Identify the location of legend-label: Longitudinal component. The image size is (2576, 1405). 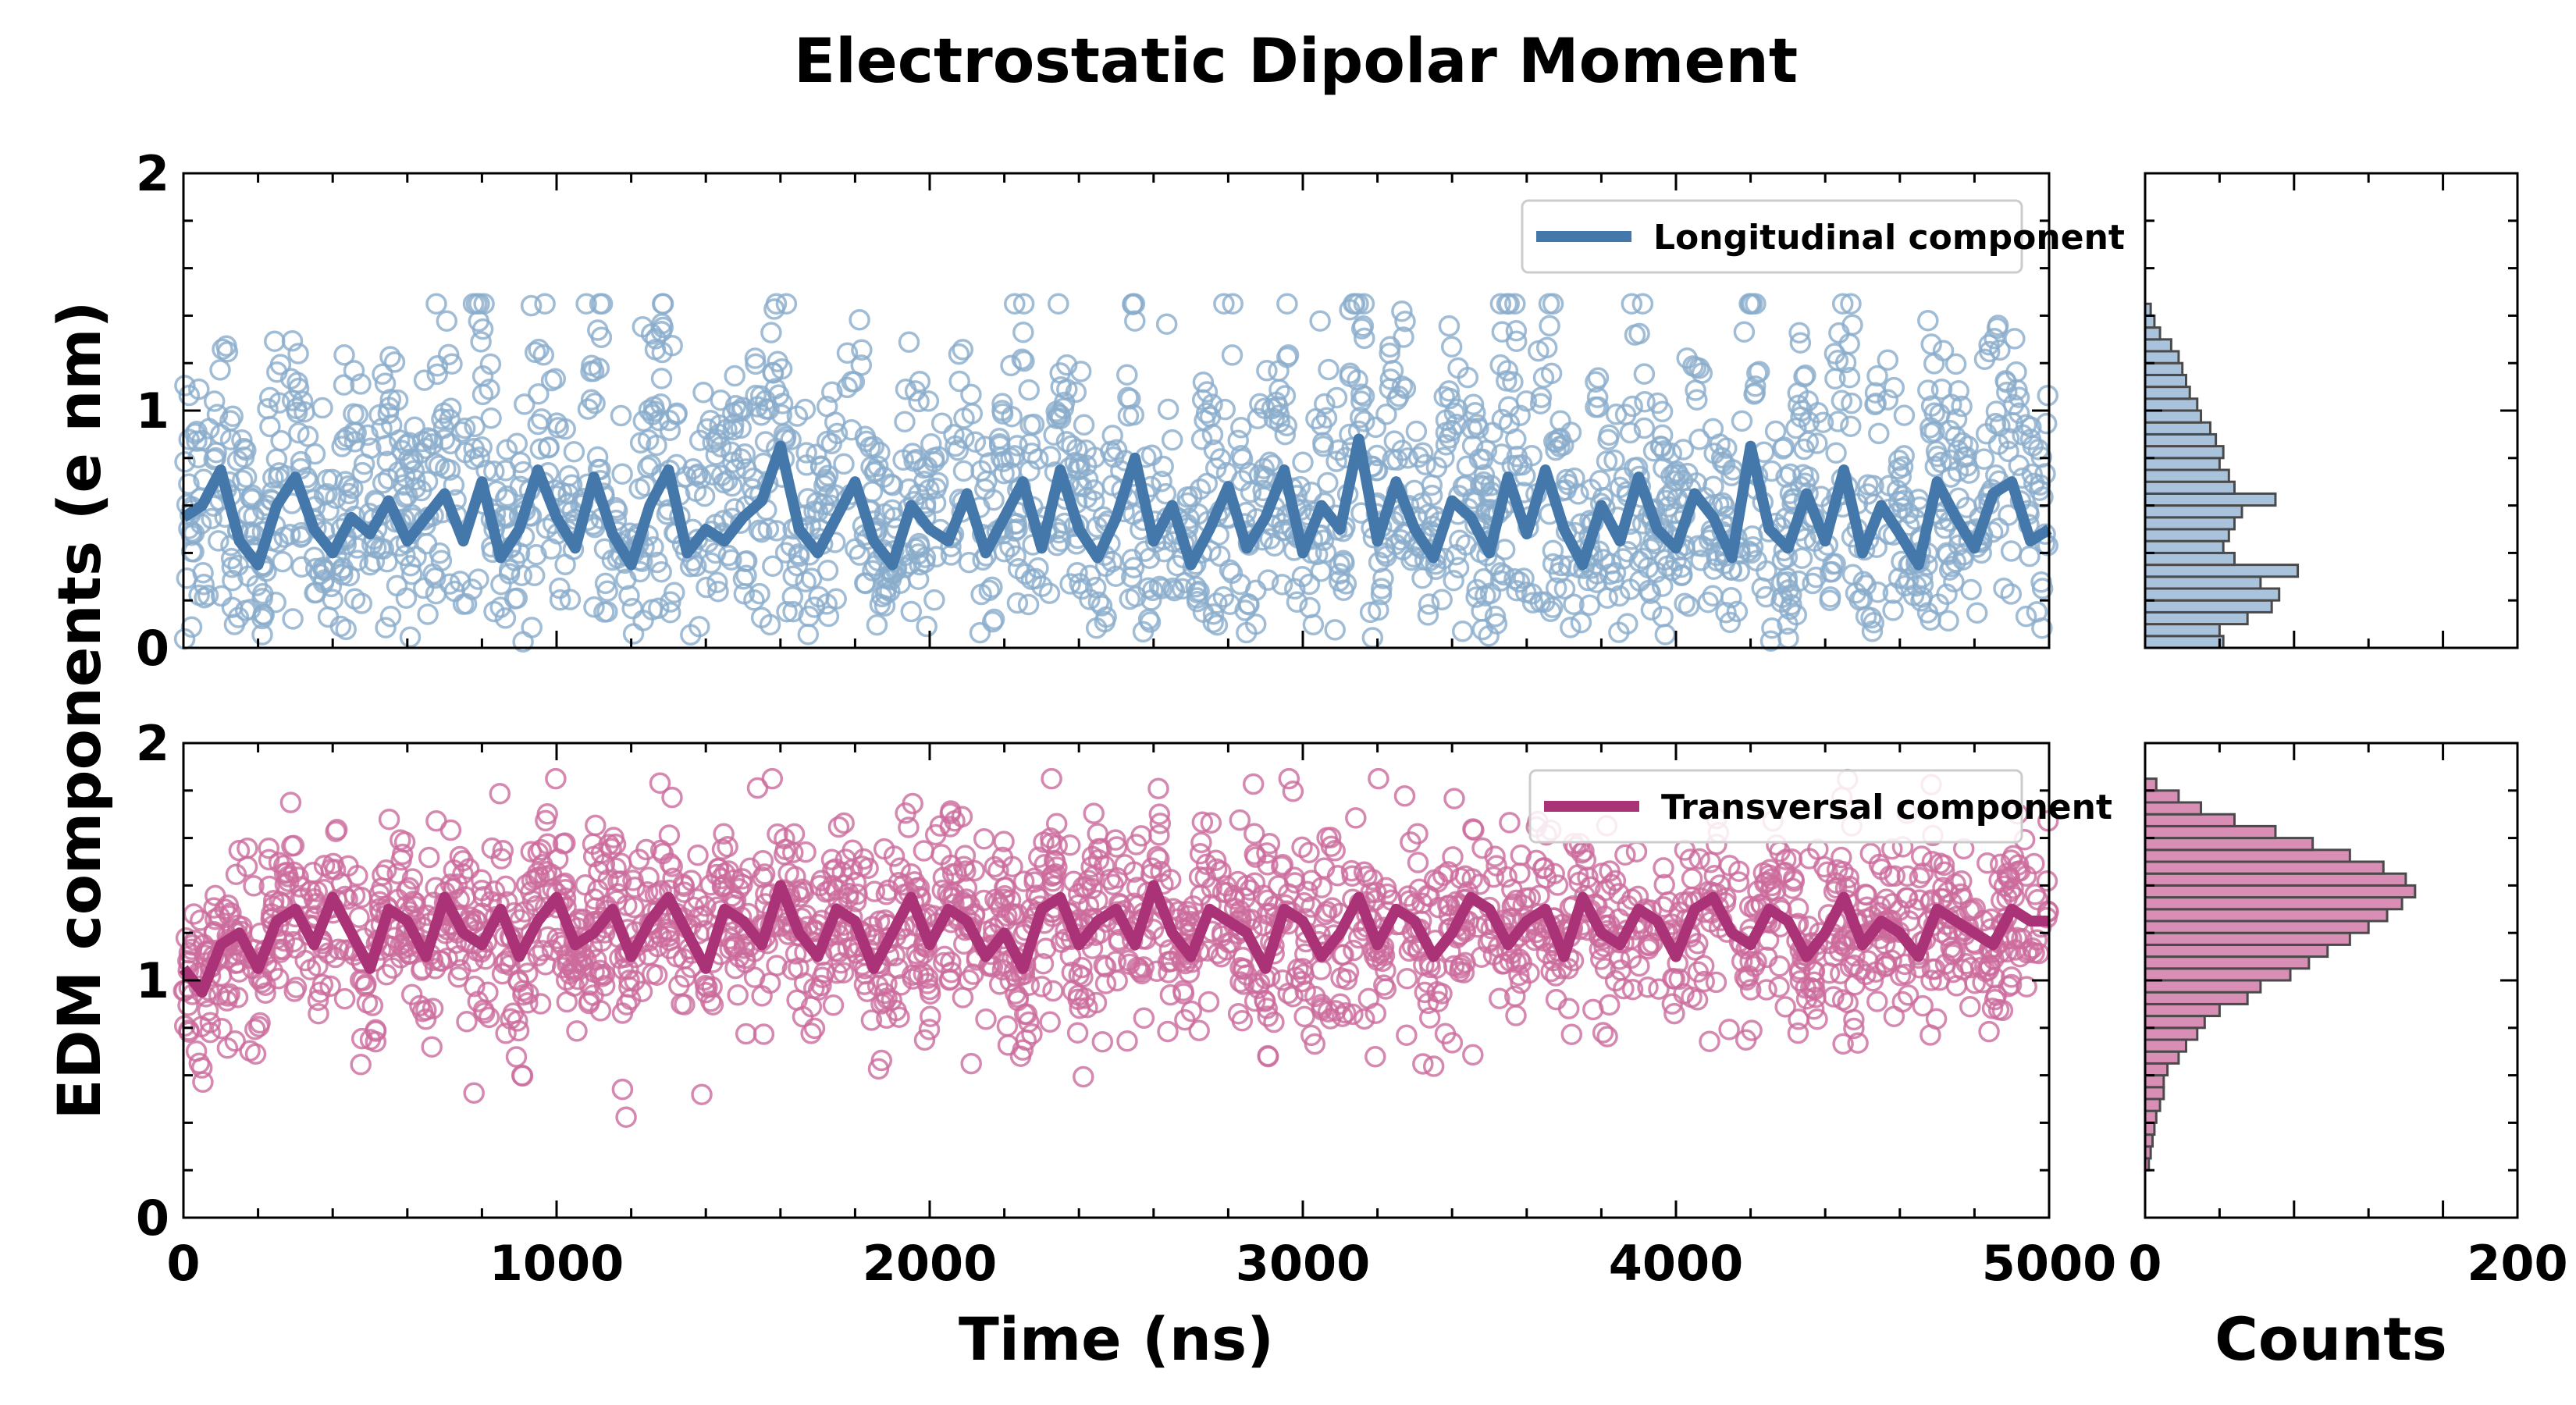
(1889, 238).